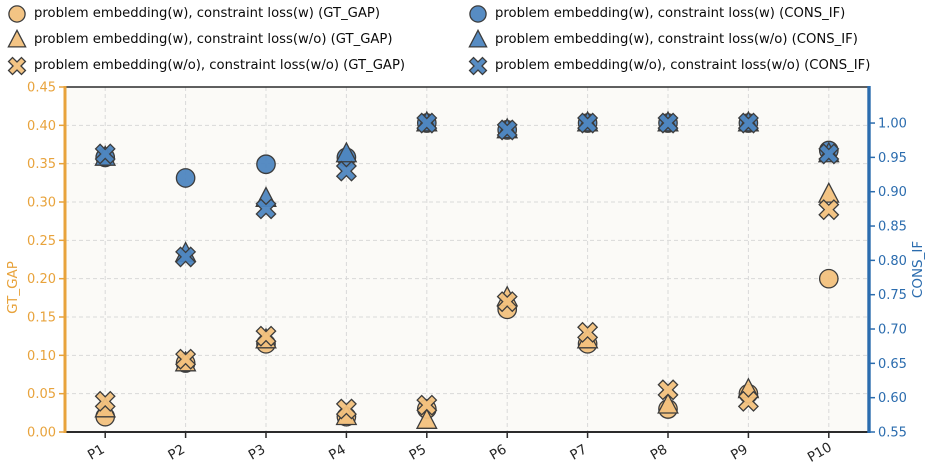  I want to click on right-tick-label: 0.85, so click(892, 227).